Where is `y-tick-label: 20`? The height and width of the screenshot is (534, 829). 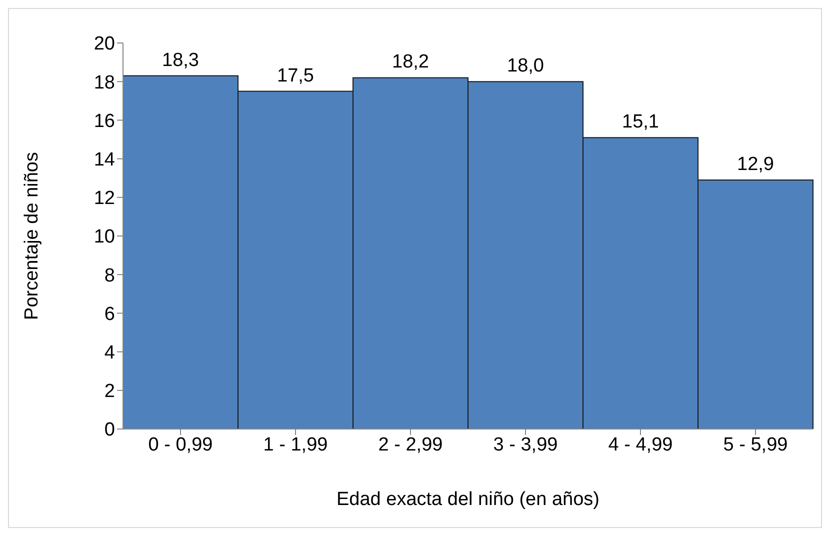 y-tick-label: 20 is located at coordinates (104, 44).